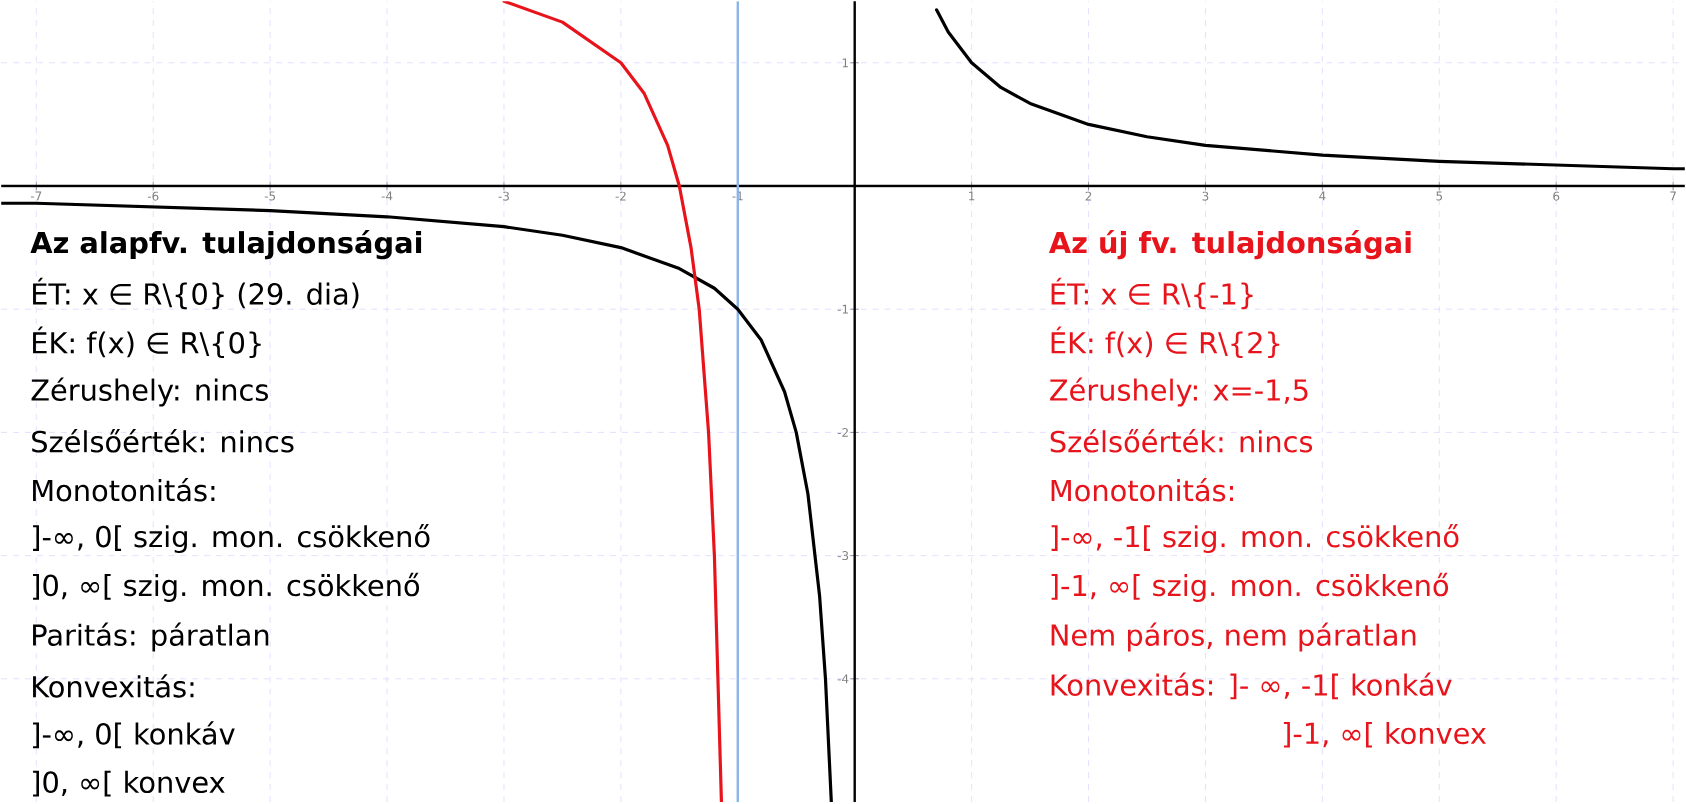 The height and width of the screenshot is (804, 1686). I want to click on annotation: Paritás: páratlan, so click(151, 637).